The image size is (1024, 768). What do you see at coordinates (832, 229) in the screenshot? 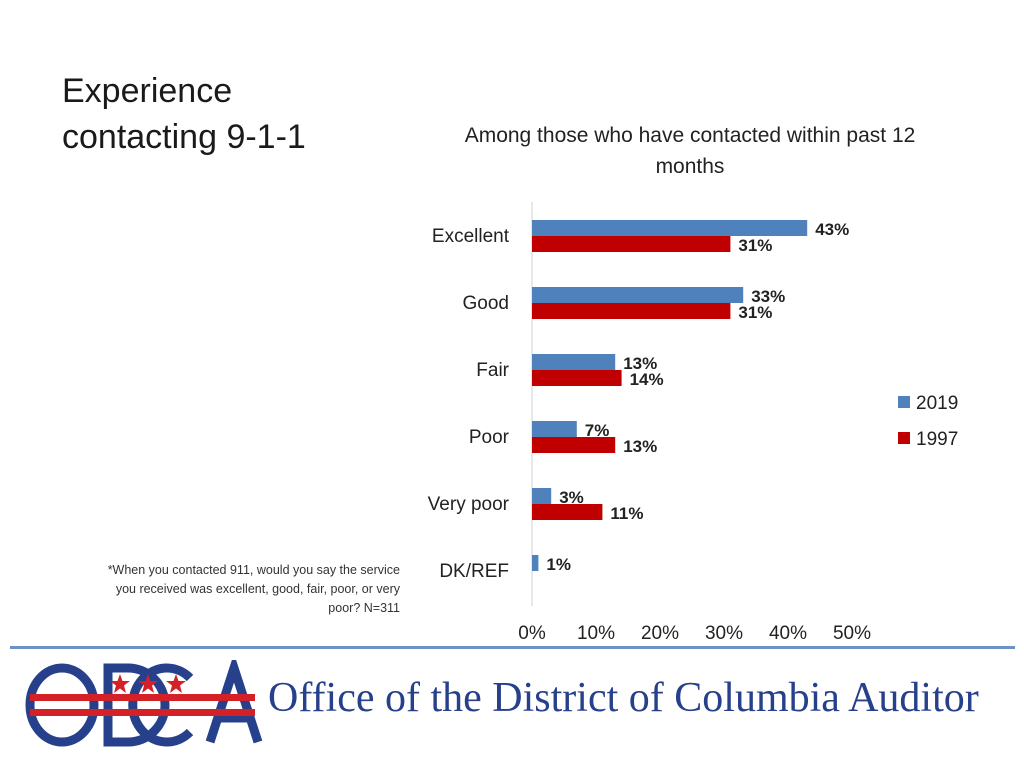
I see `data-label: 43%` at bounding box center [832, 229].